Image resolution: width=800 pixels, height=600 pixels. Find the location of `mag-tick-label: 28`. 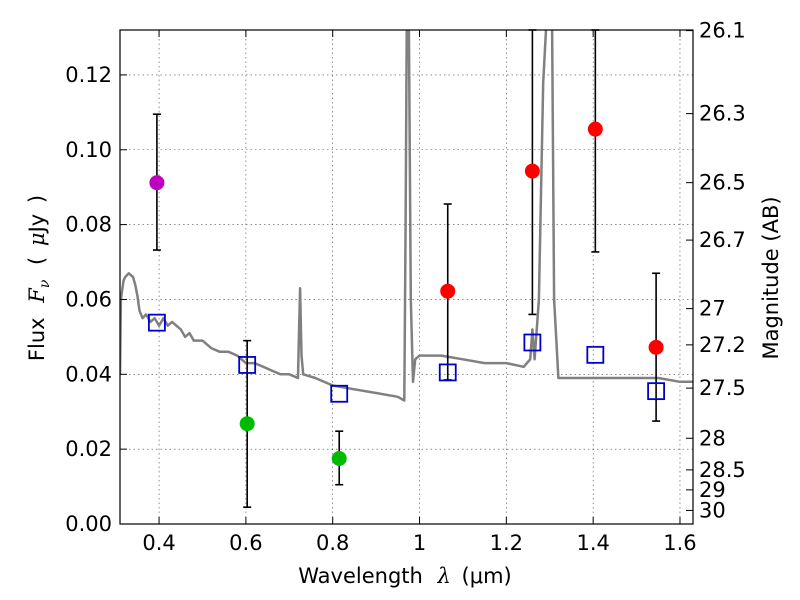

mag-tick-label: 28 is located at coordinates (712, 438).